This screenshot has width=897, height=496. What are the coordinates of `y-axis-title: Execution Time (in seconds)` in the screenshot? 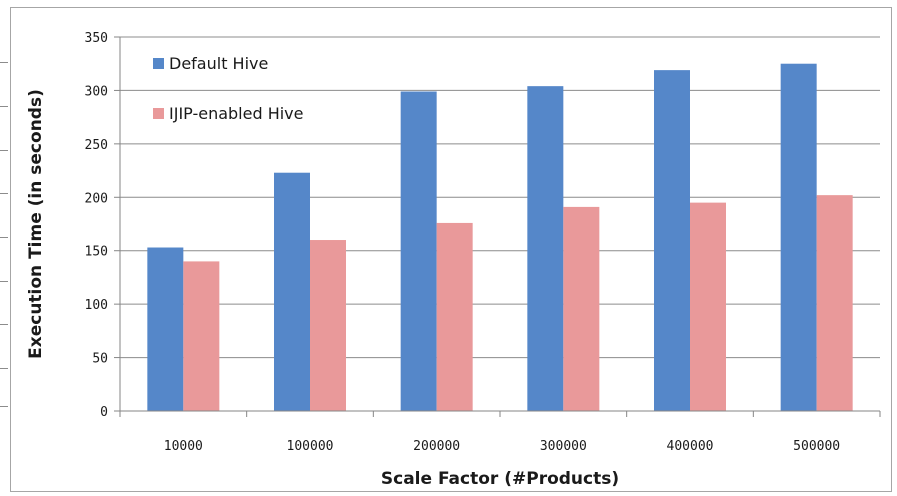 It's located at (36, 224).